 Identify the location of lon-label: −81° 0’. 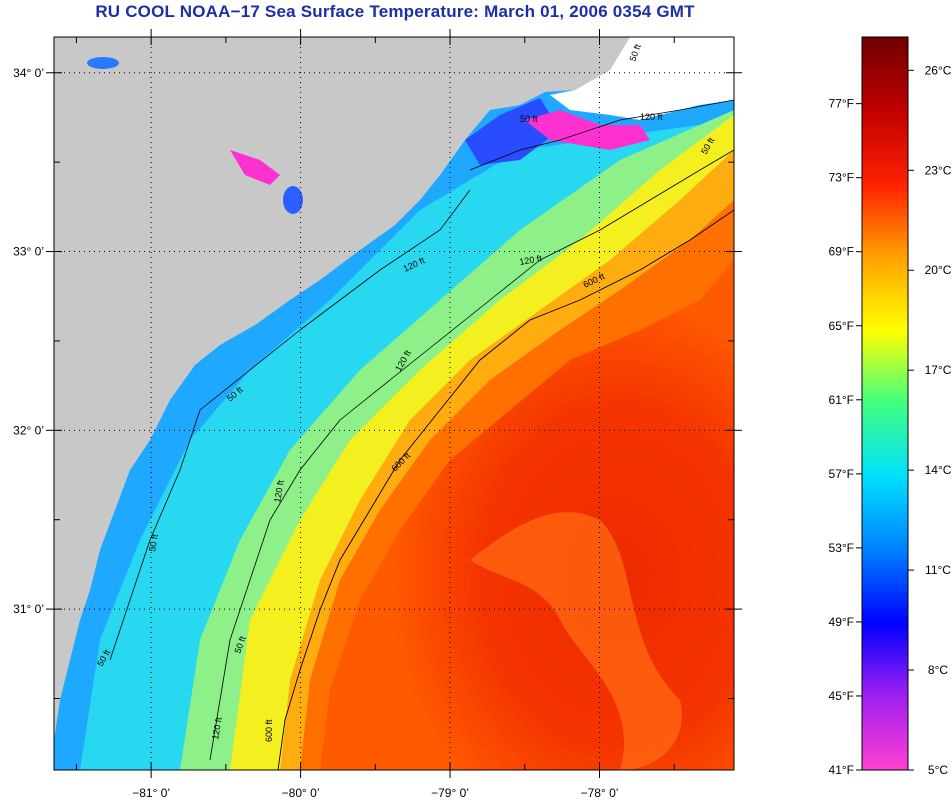
(151, 793).